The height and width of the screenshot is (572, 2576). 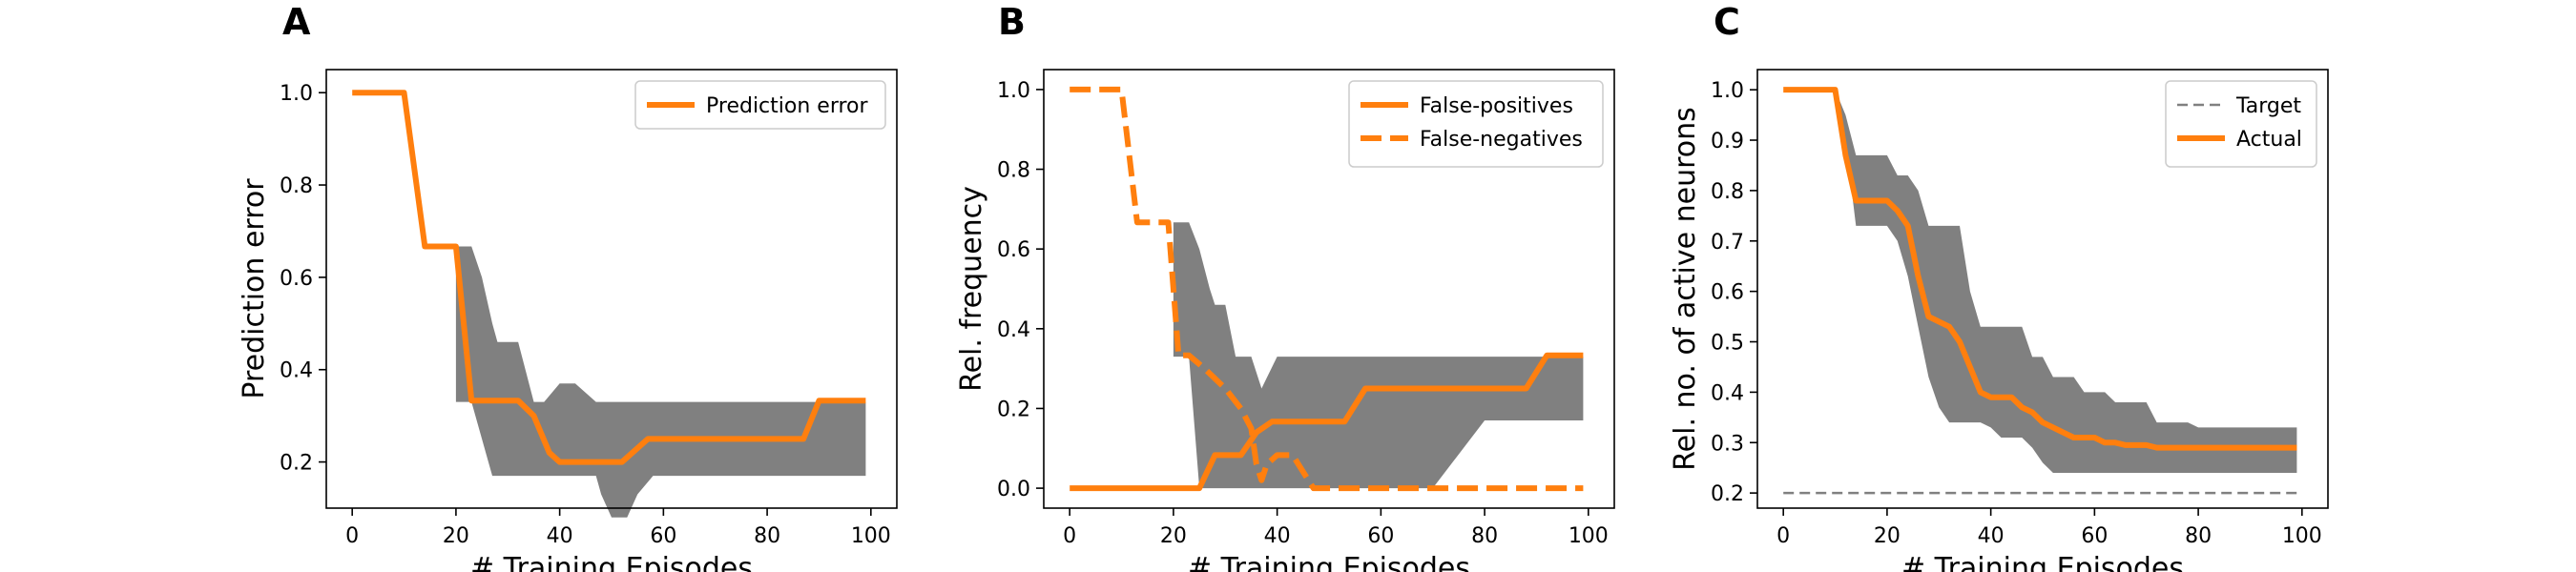 What do you see at coordinates (1727, 142) in the screenshot?
I see `y-tick-label: 0.9` at bounding box center [1727, 142].